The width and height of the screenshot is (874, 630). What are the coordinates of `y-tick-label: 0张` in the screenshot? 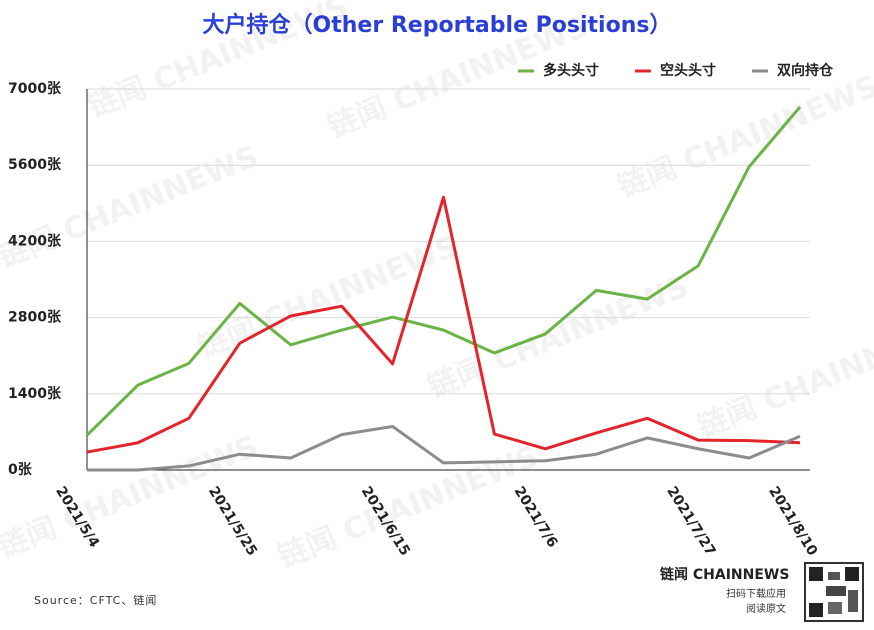 It's located at (20, 470).